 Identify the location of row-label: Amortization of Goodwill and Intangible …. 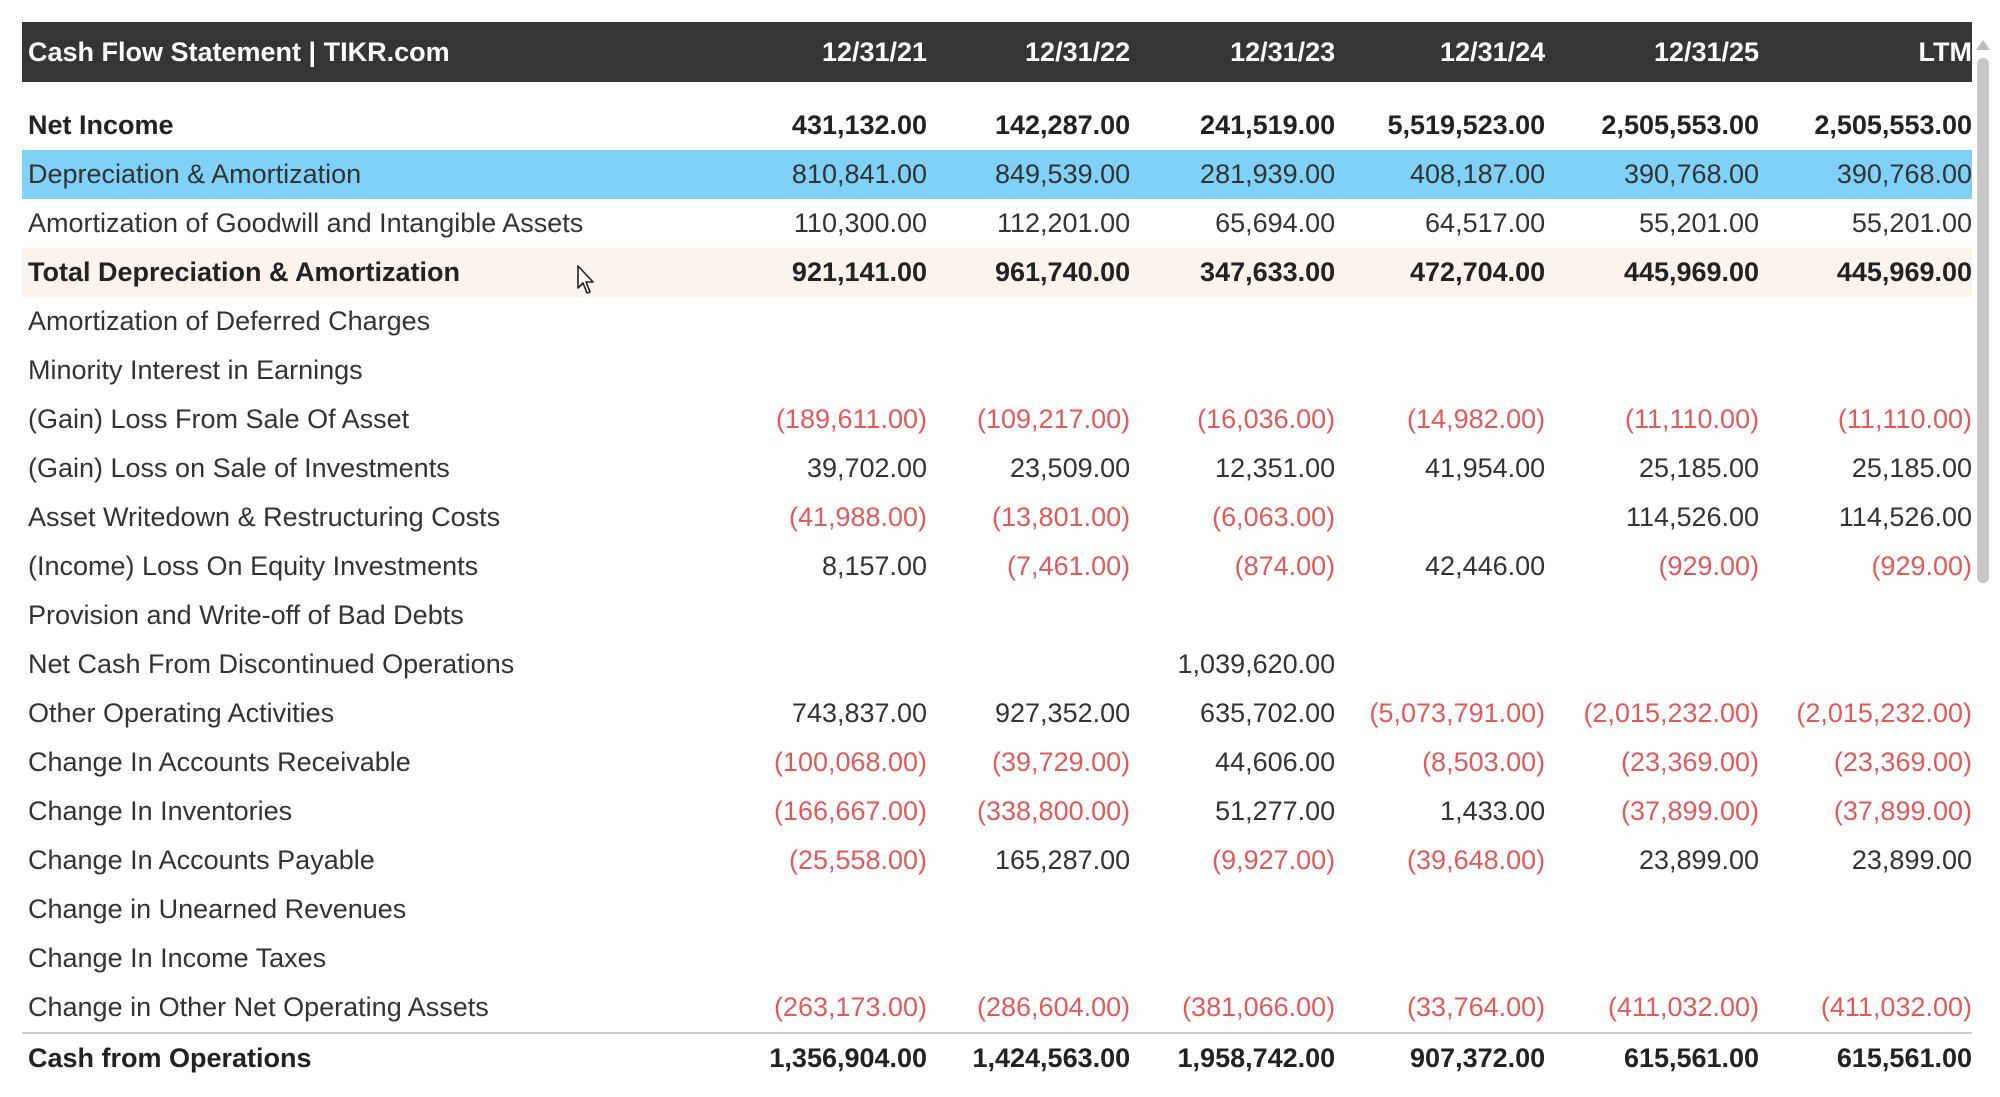
(306, 223).